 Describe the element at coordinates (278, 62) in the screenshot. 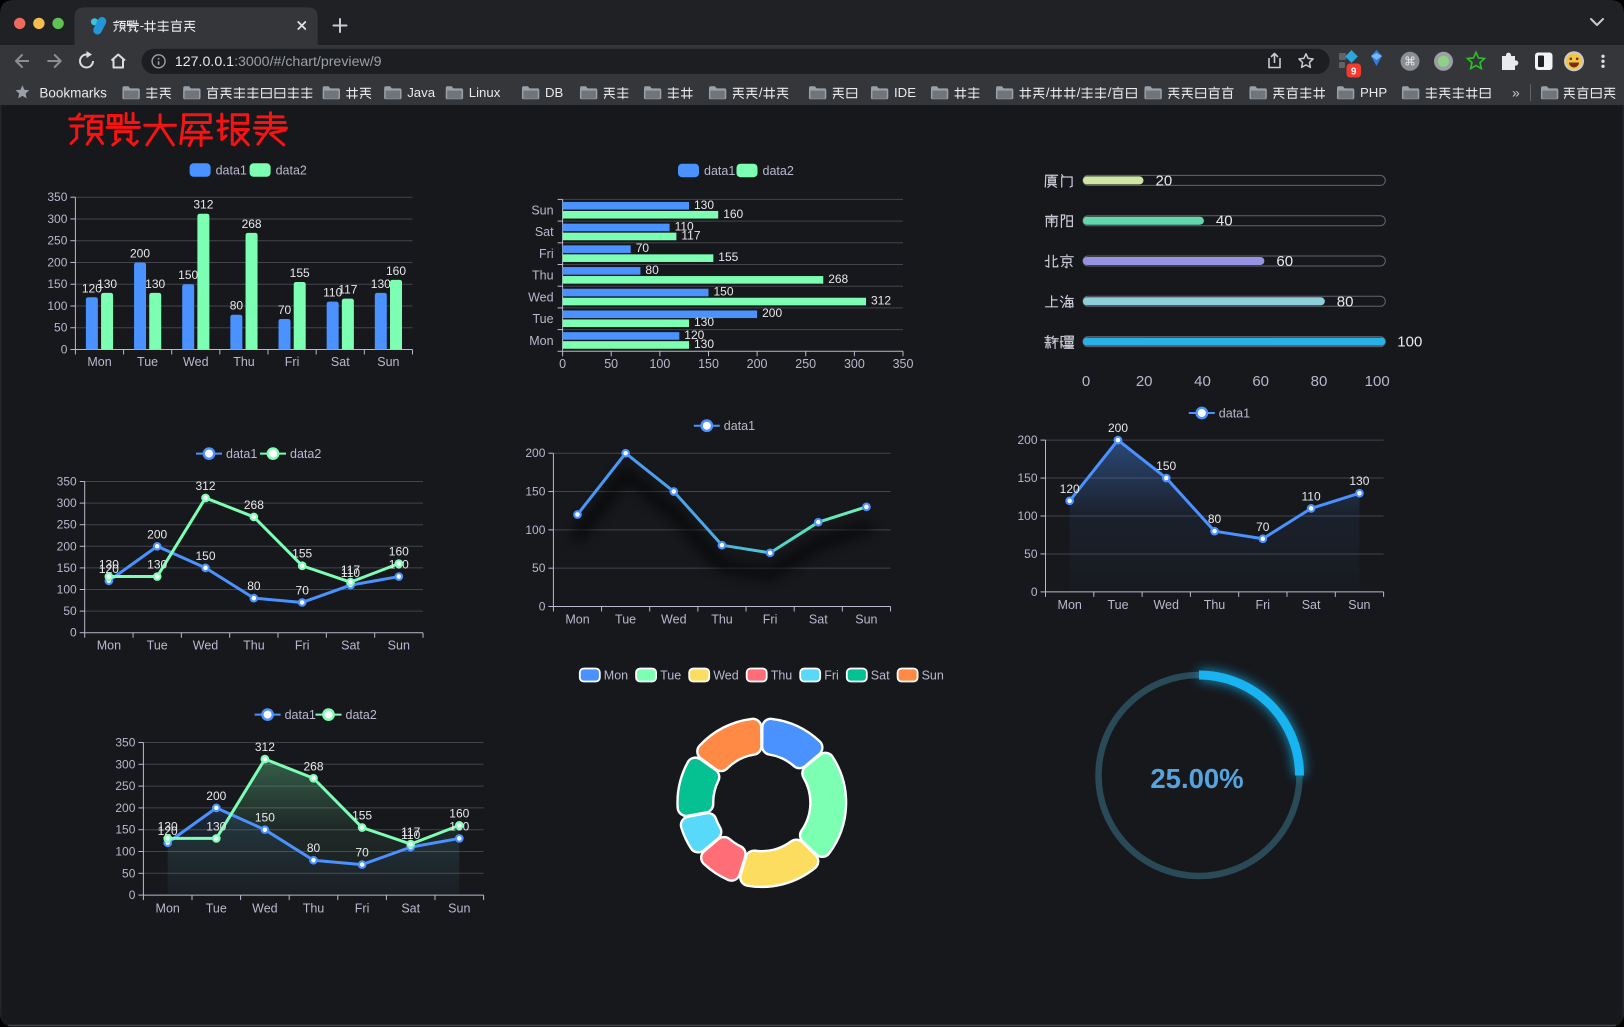

I see `svg-text:127.0.0.1:3000/#/chart/preview: 127.0.0.1:3000/#/chart/preview/9` at that location.